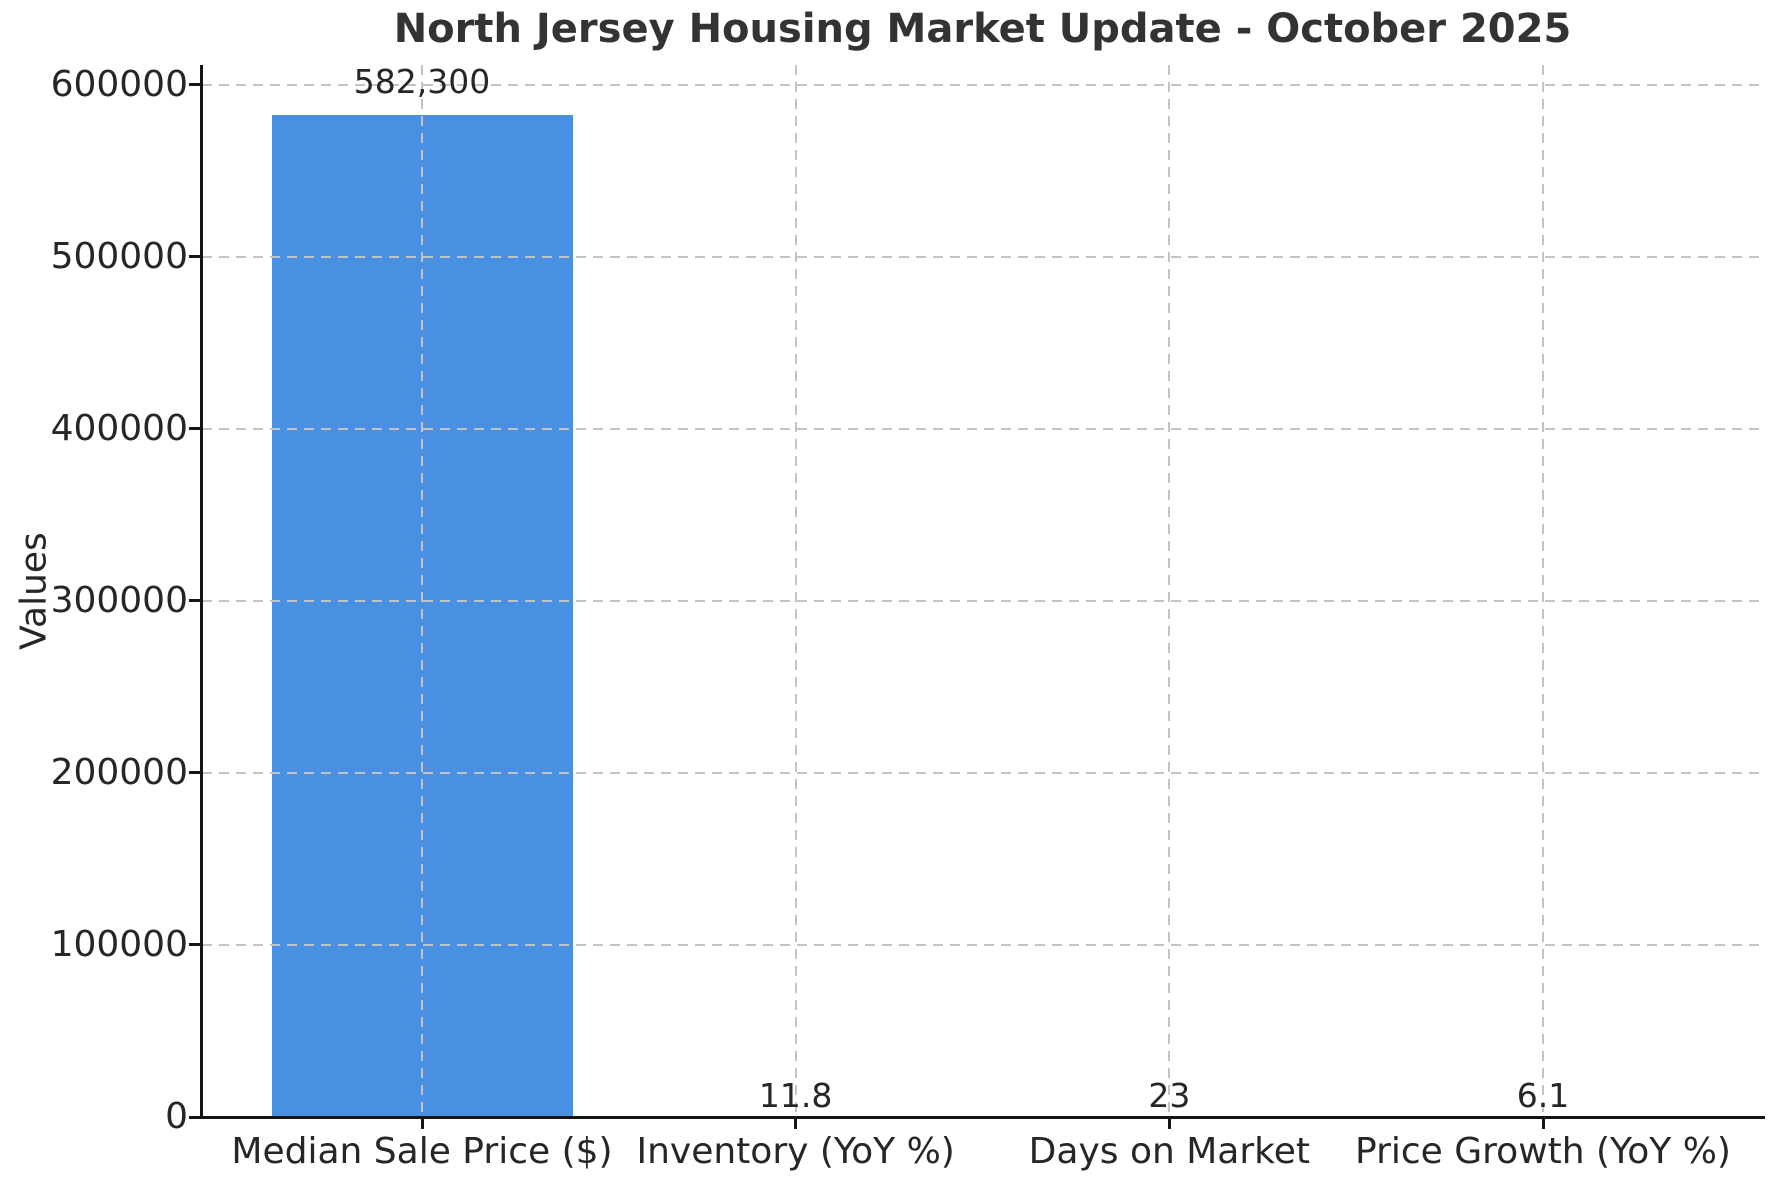 The image size is (1780, 1180). What do you see at coordinates (1543, 1151) in the screenshot?
I see `x-category-label: Price Growth (YoY %)` at bounding box center [1543, 1151].